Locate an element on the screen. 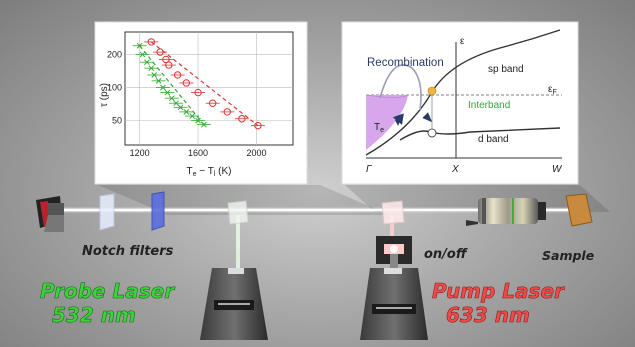 Image resolution: width=635 pixels, height=347 pixels. recombination-label: Recombination is located at coordinates (405, 63).